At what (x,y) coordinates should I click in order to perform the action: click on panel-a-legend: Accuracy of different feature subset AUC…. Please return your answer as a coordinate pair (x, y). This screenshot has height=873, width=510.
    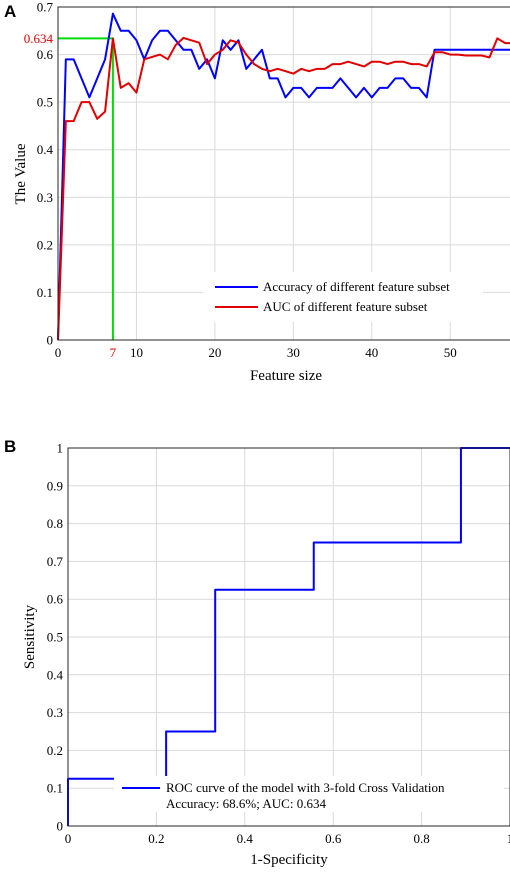
    Looking at the image, I should click on (343, 297).